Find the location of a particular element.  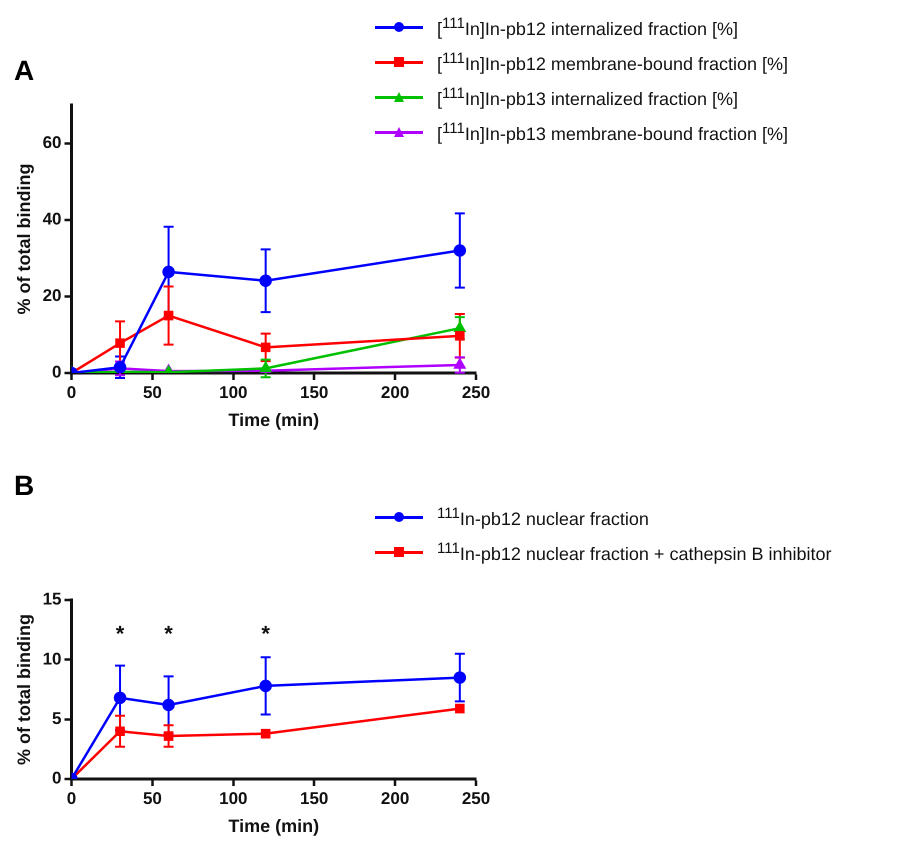

legend-label: [$^{111}$In]In-pb13 internalized fraction [%] is located at coordinates (587, 97).